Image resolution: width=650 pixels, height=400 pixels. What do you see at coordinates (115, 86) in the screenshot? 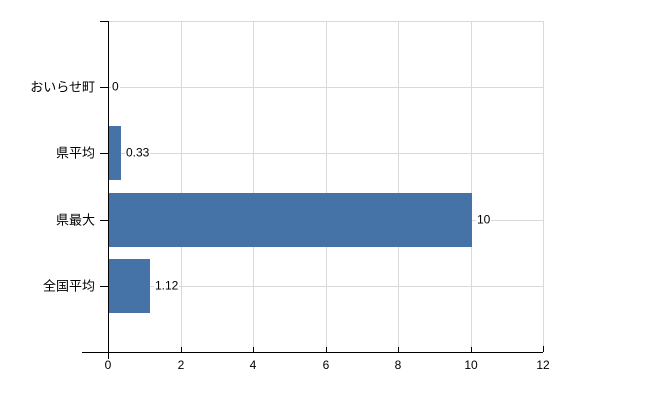
I see `value-label: 0` at bounding box center [115, 86].